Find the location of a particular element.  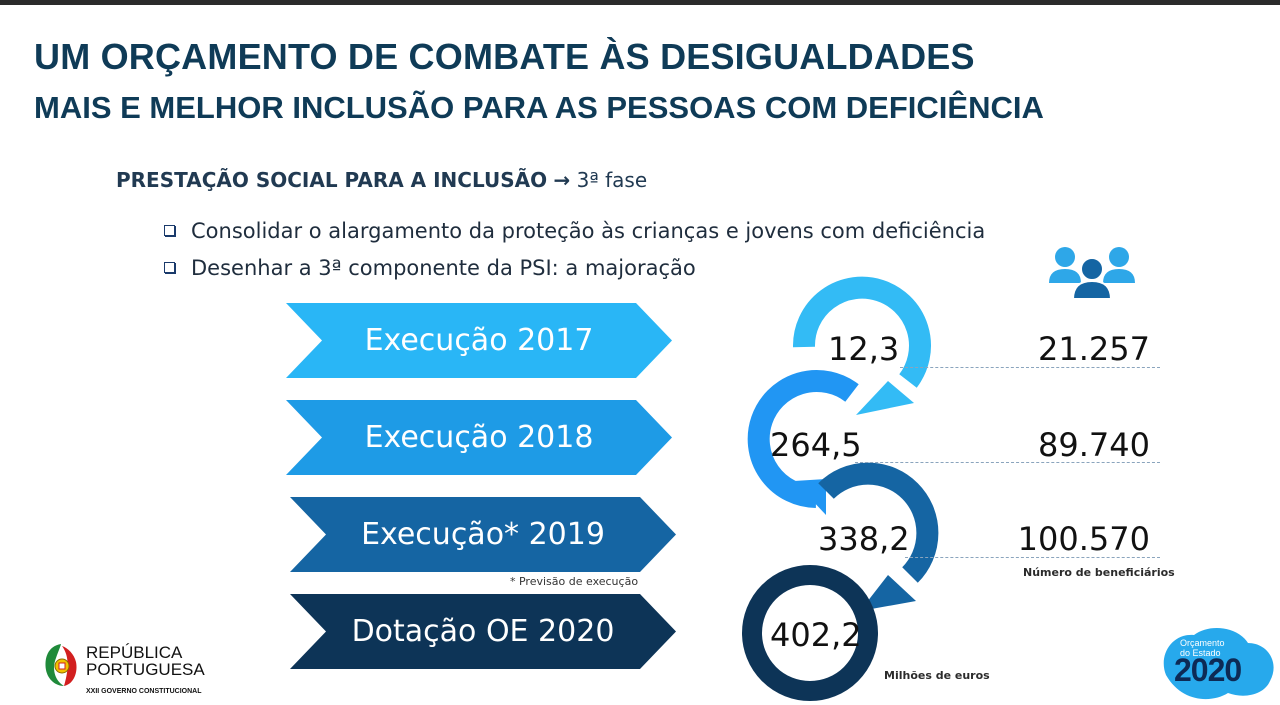

logo-line-1: REPÚBLICA is located at coordinates (134, 652).